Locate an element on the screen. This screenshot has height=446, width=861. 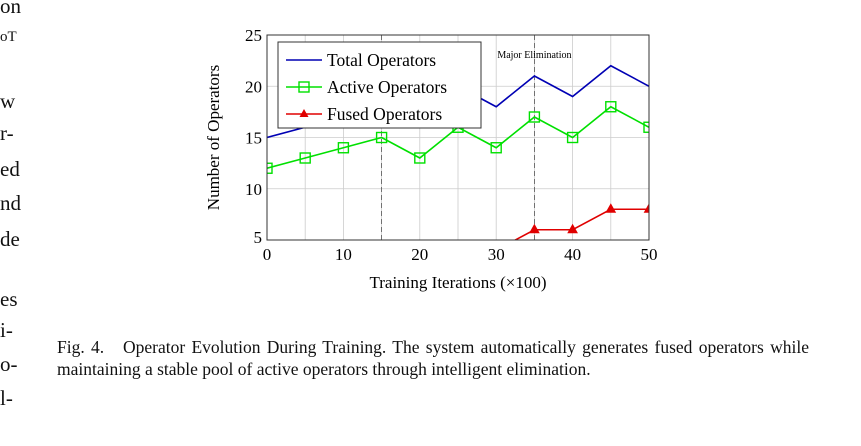
text-fragment: r- is located at coordinates (7, 133).